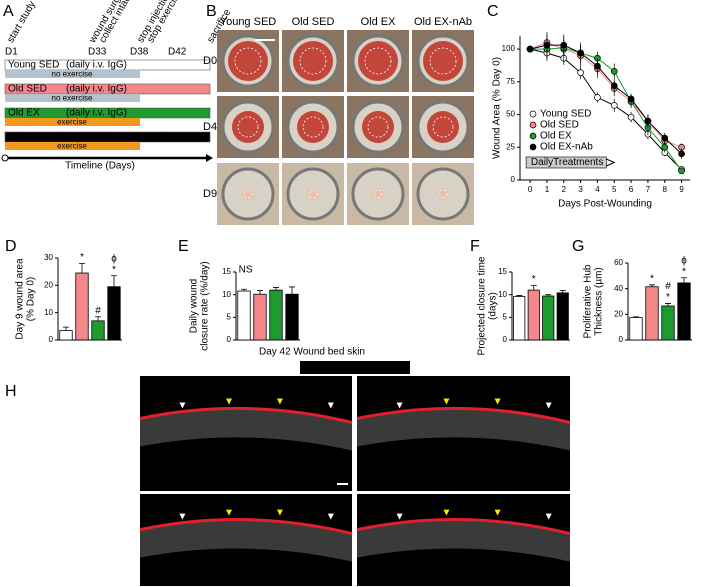 Image resolution: width=713 pixels, height=587 pixels. What do you see at coordinates (209, 158) in the screenshot?
I see `arrow-head` at bounding box center [209, 158].